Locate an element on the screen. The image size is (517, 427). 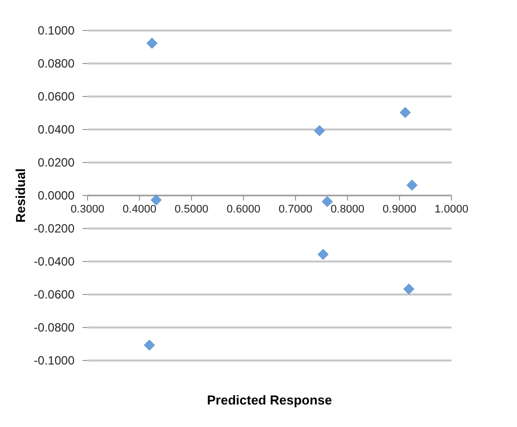
x-tick-label: 0.9000 is located at coordinates (399, 210).